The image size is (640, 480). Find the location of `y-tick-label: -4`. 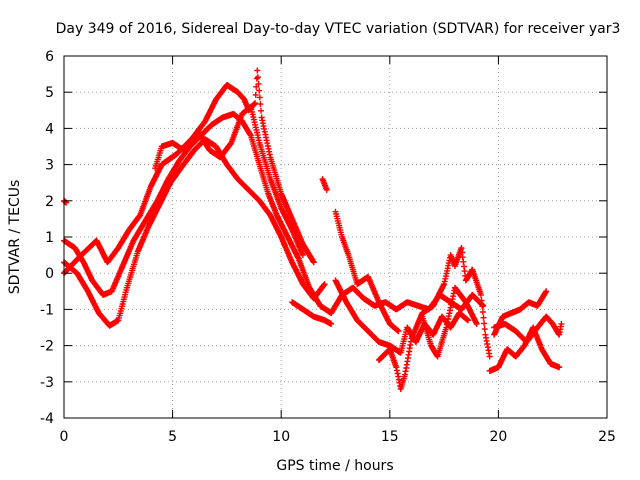

y-tick-label: -4 is located at coordinates (47, 419).